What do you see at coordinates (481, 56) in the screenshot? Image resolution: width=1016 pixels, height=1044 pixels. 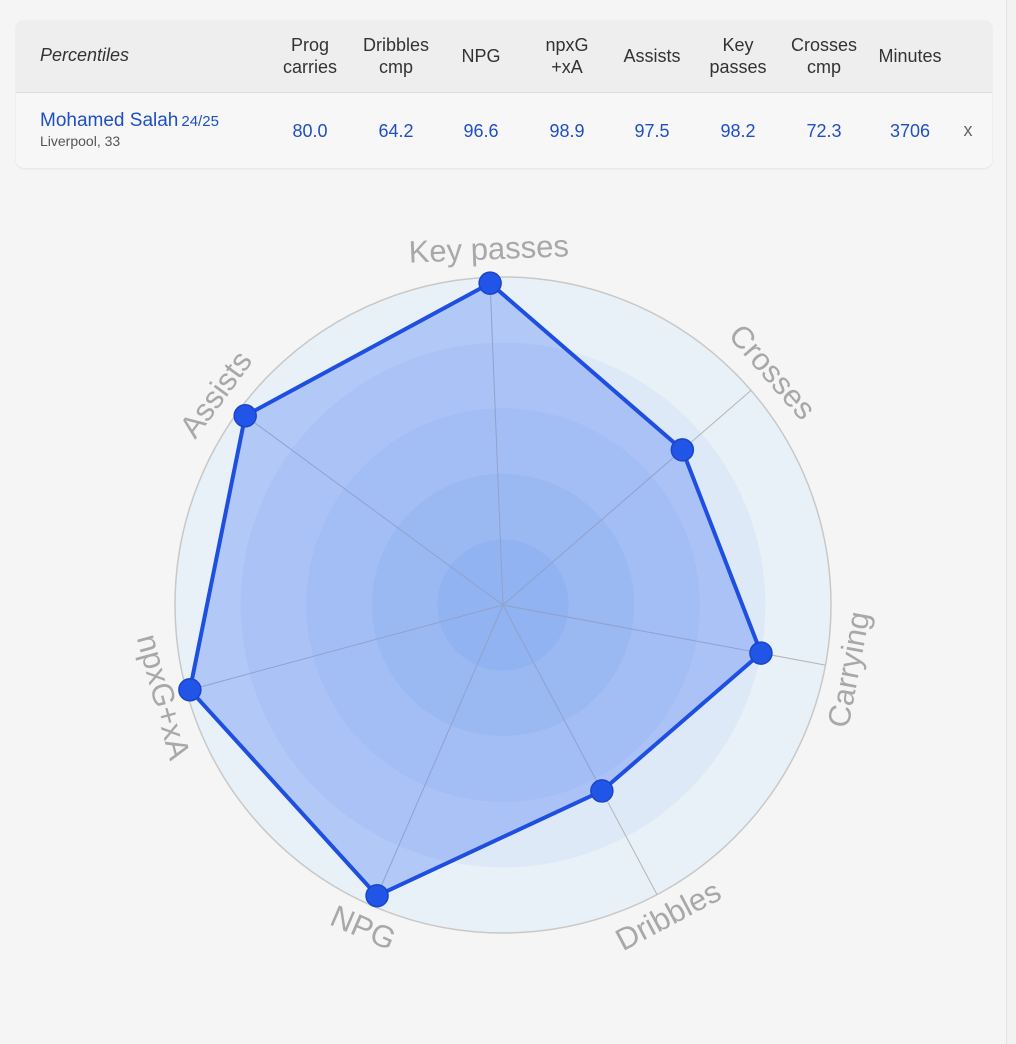 I see `column-npg: NPG` at bounding box center [481, 56].